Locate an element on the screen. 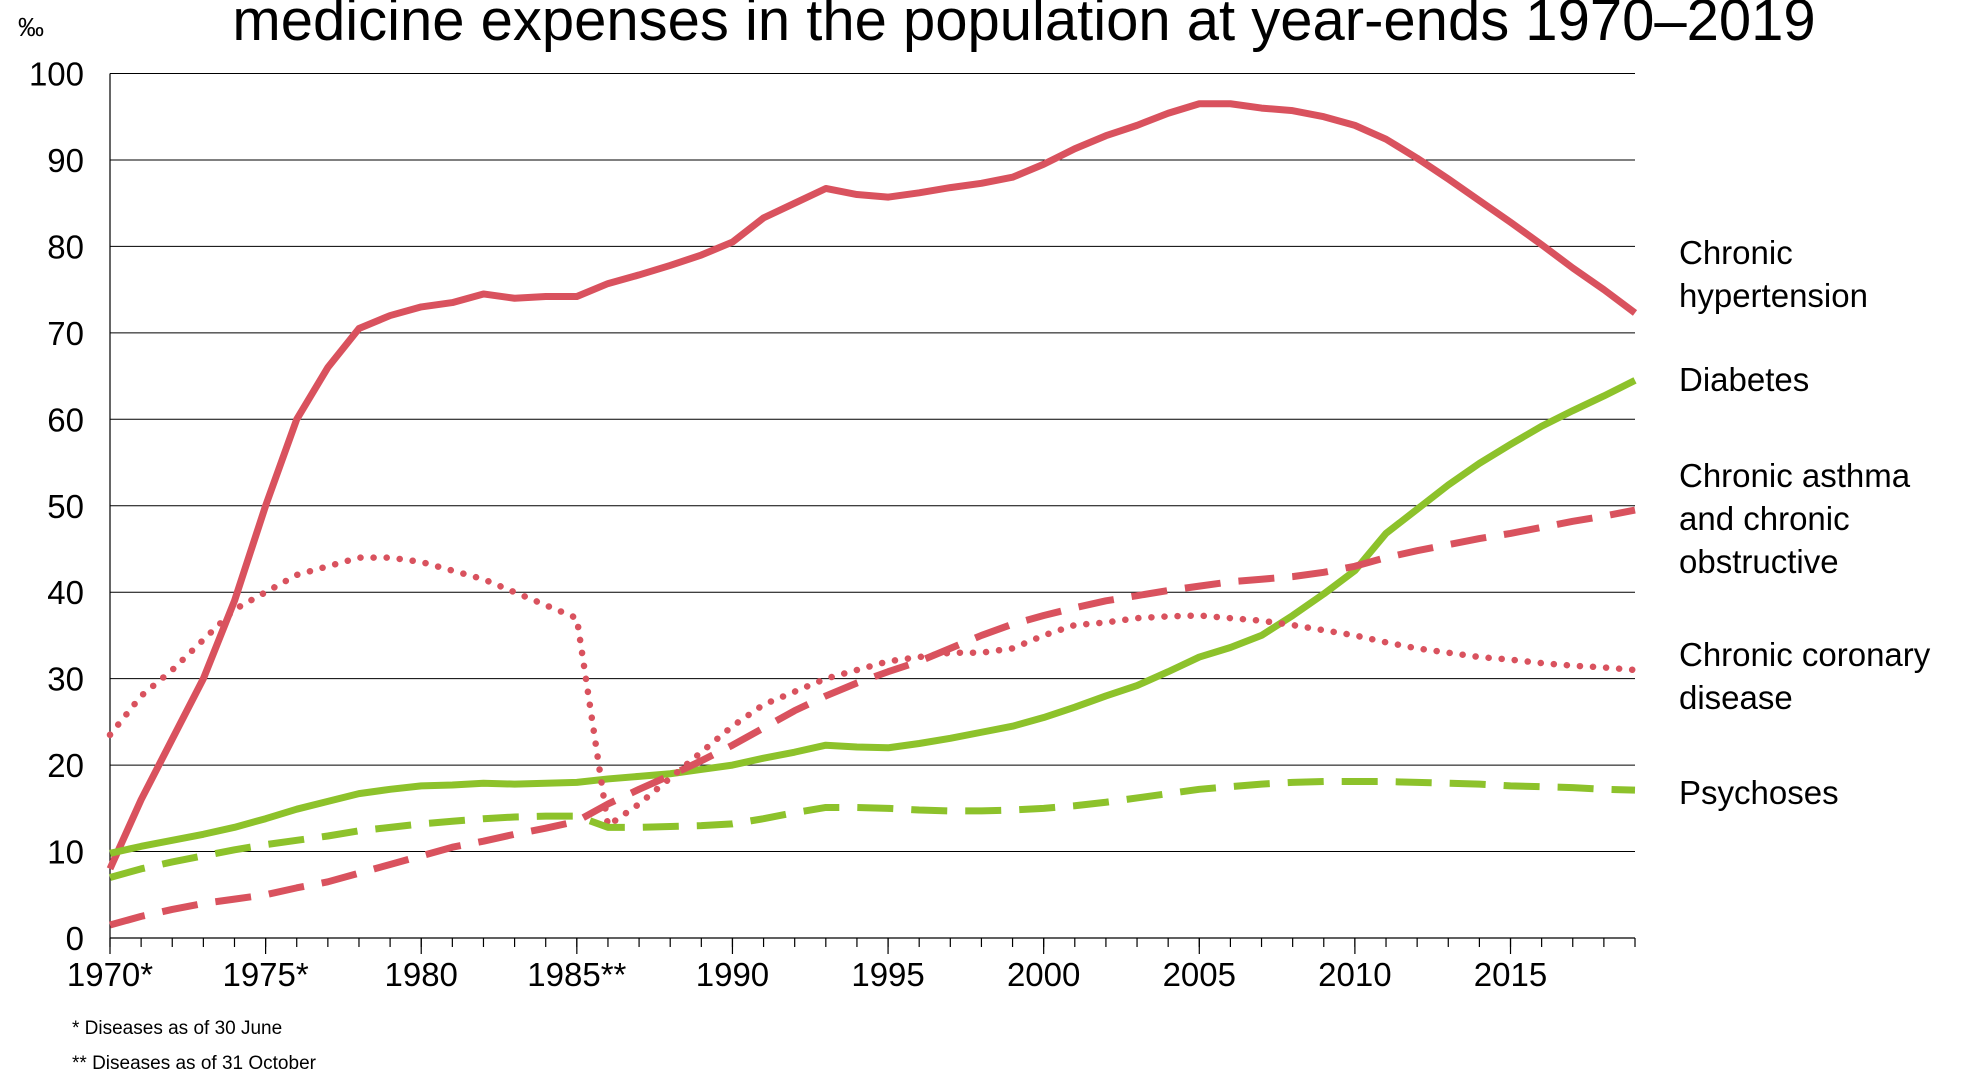 The image size is (1977, 1070). series-label: Chronic hypertension is located at coordinates (1773, 273).